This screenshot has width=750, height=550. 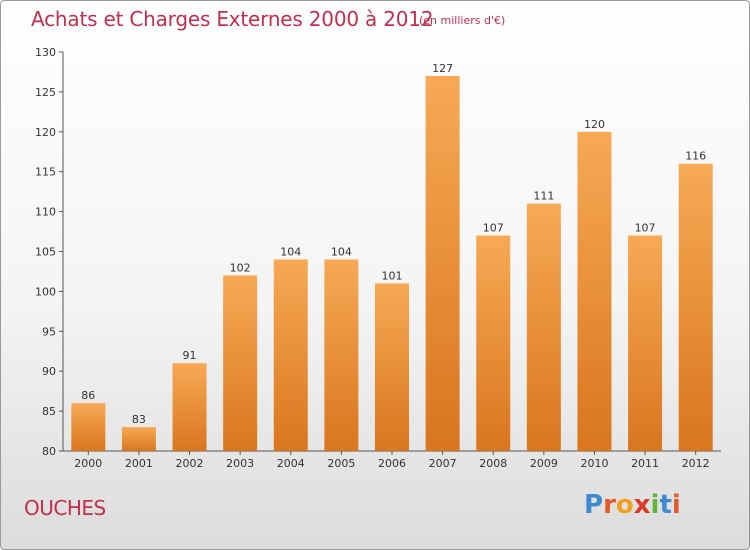 What do you see at coordinates (49, 451) in the screenshot?
I see `y-tick-label: 80` at bounding box center [49, 451].